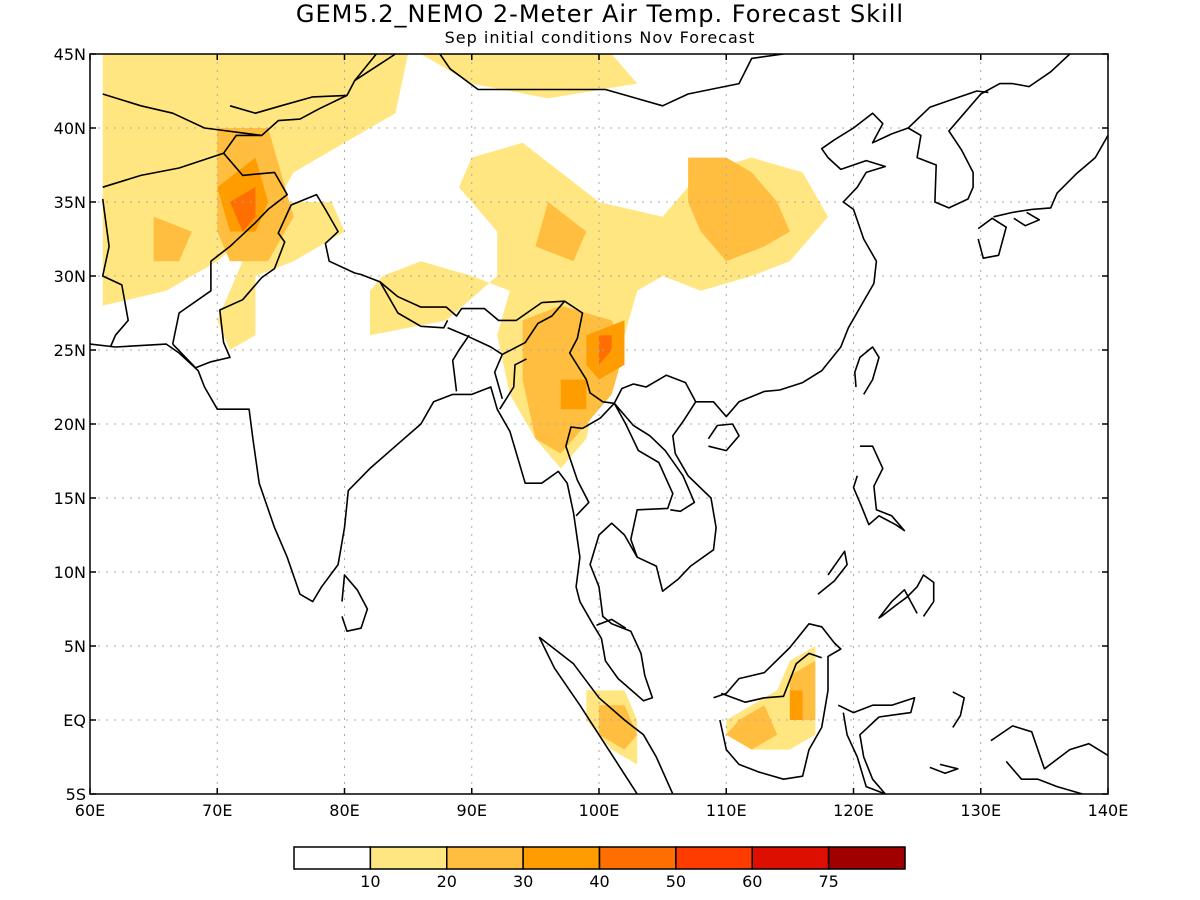 The height and width of the screenshot is (900, 1200). What do you see at coordinates (599, 881) in the screenshot?
I see `colorbar-label: 40` at bounding box center [599, 881].